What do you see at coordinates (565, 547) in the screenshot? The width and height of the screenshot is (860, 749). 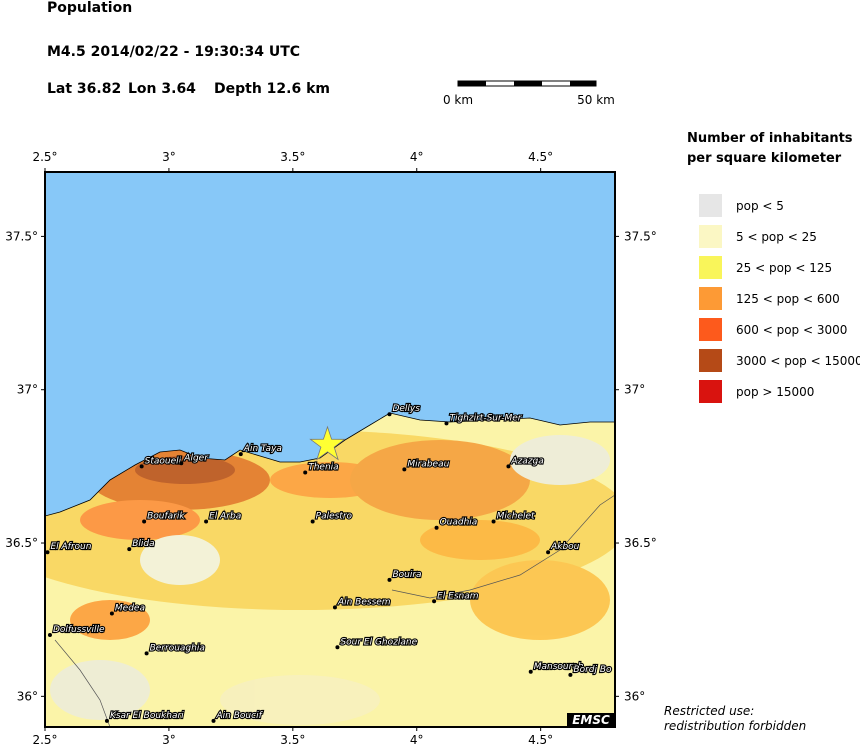 I see `city-label: Akbou` at bounding box center [565, 547].